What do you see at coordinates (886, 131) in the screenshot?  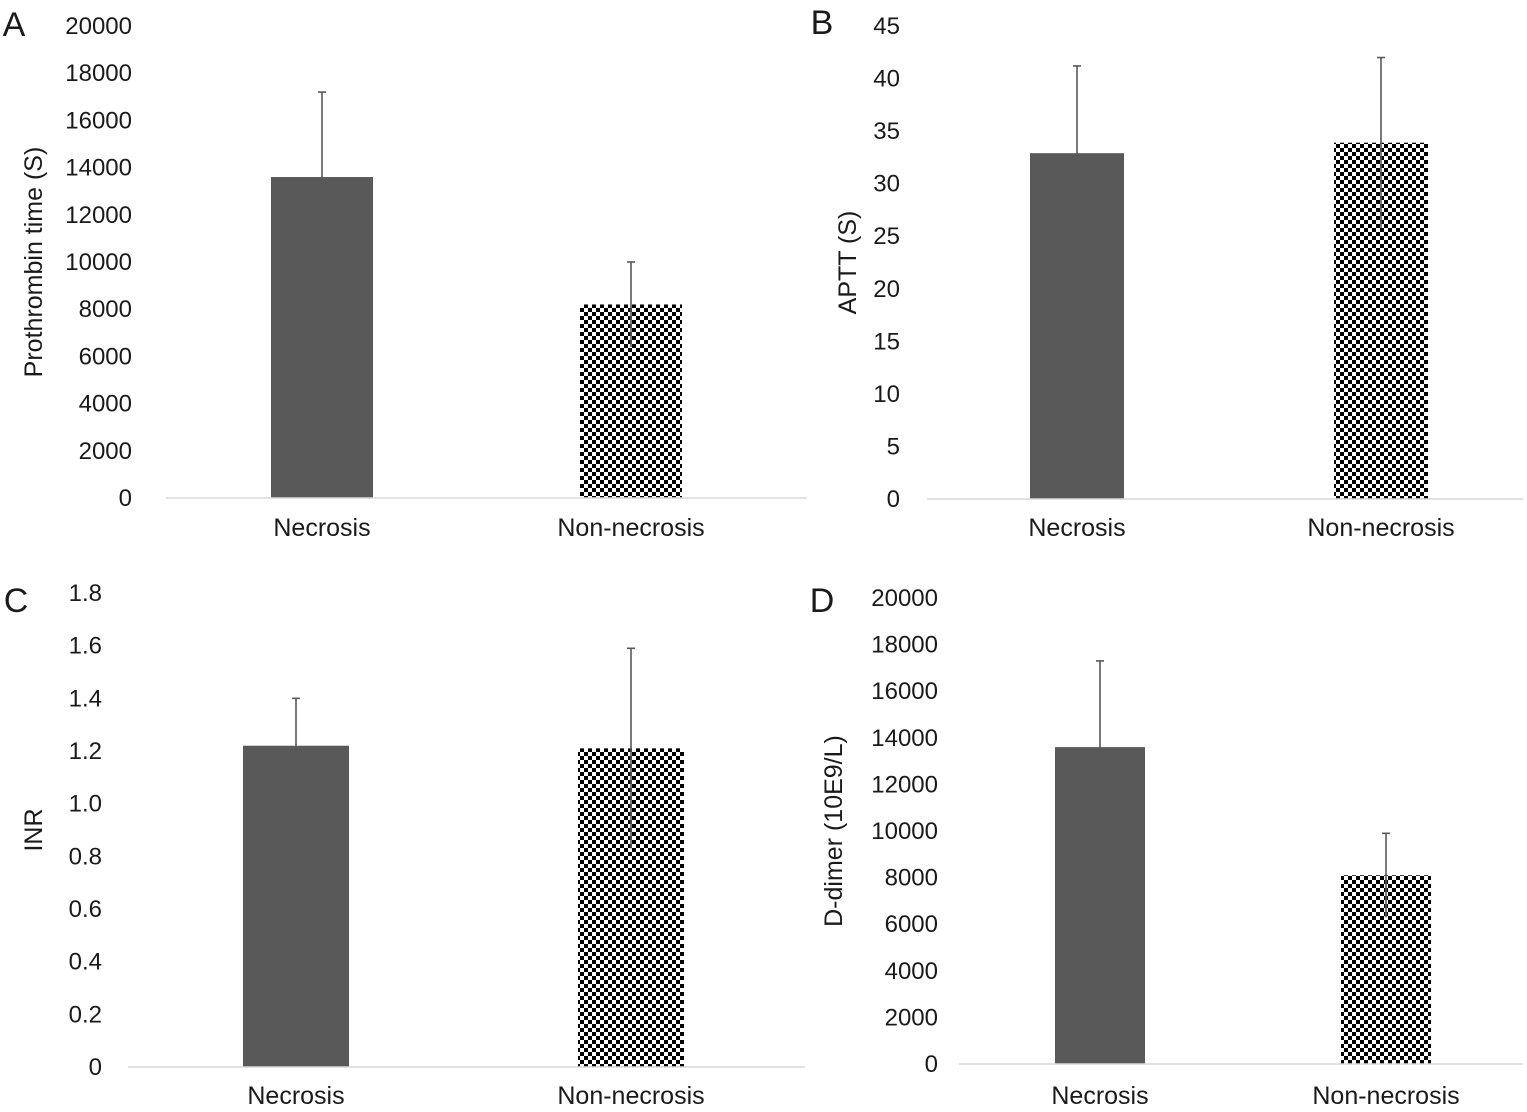 I see `y-tick-label: 35` at bounding box center [886, 131].